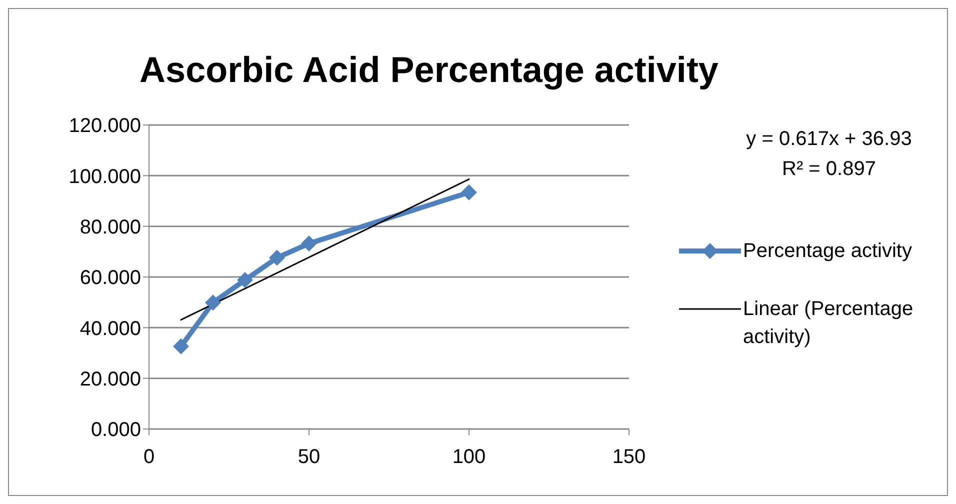  What do you see at coordinates (828, 323) in the screenshot?
I see `legend-label: Linear (Percentage activity)` at bounding box center [828, 323].